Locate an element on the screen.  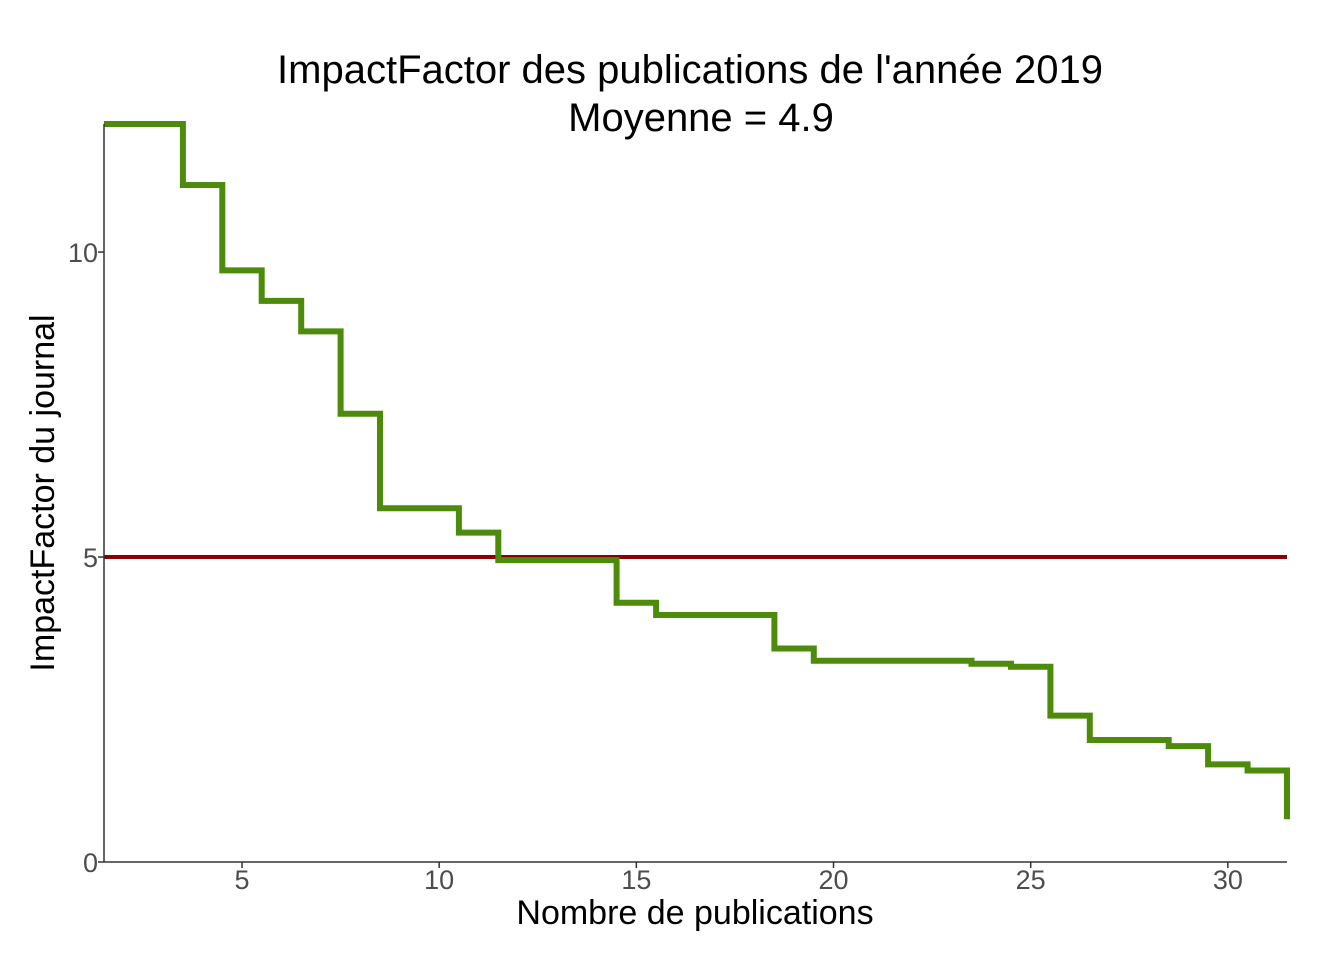
x-axis-title: Nombre de publications is located at coordinates (694, 913).